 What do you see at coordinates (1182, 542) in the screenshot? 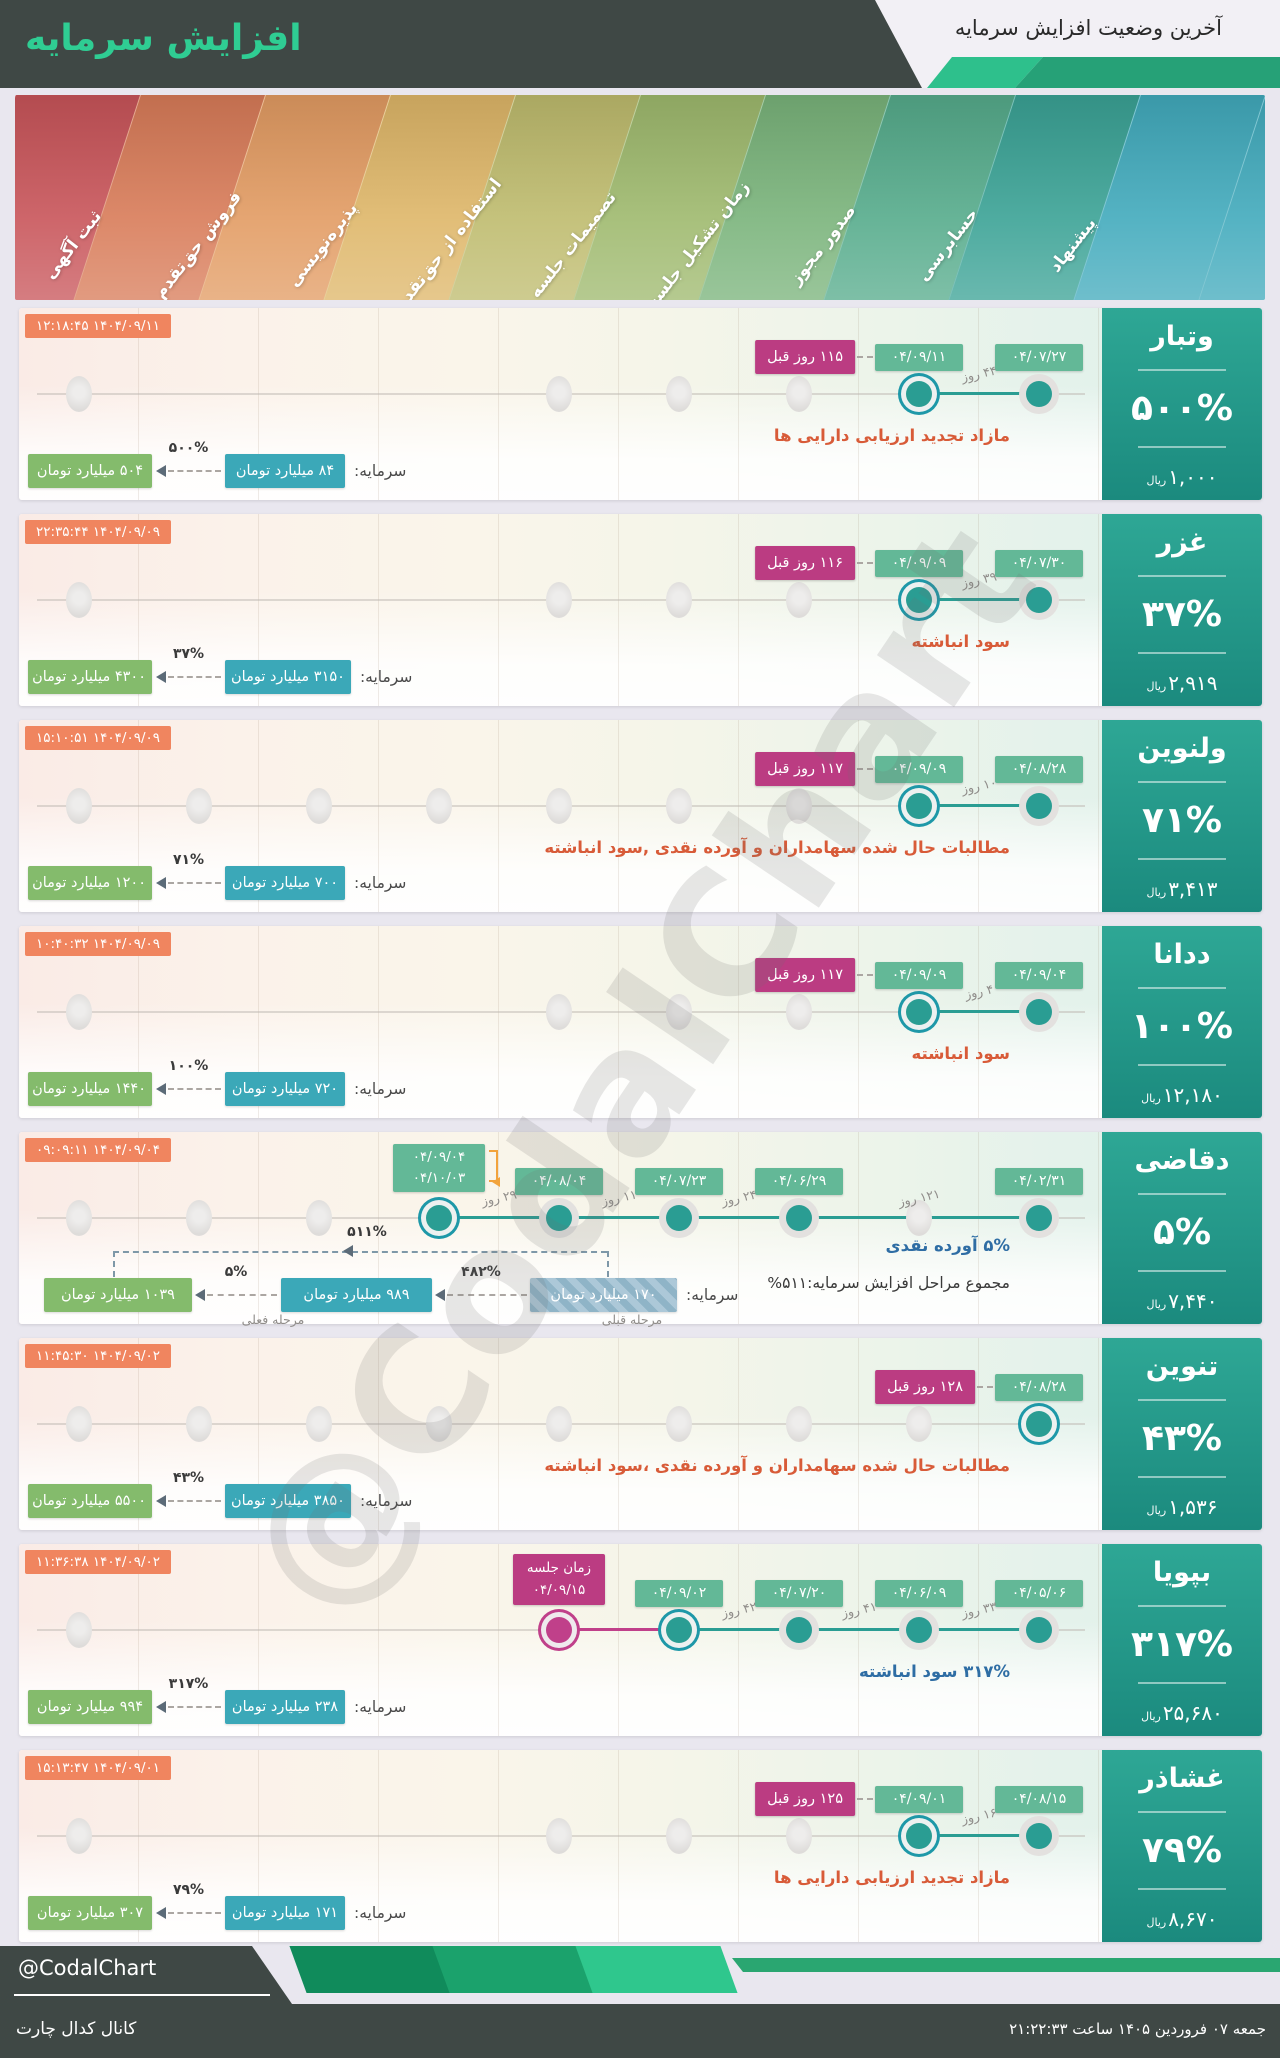
I see `company-name: غزر` at bounding box center [1182, 542].